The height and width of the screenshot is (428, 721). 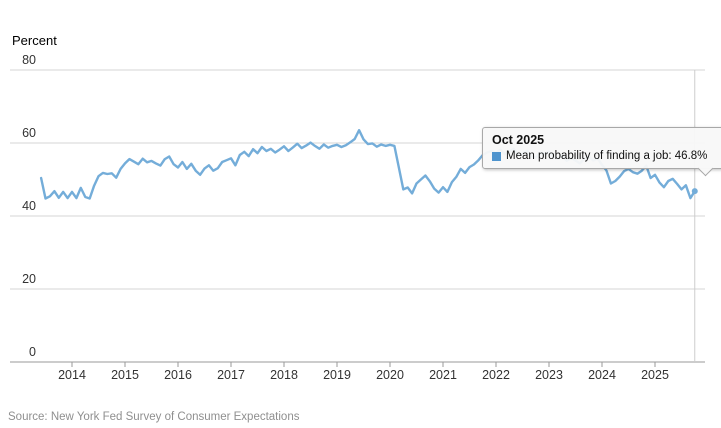 What do you see at coordinates (231, 375) in the screenshot?
I see `x-tick-label: 2017` at bounding box center [231, 375].